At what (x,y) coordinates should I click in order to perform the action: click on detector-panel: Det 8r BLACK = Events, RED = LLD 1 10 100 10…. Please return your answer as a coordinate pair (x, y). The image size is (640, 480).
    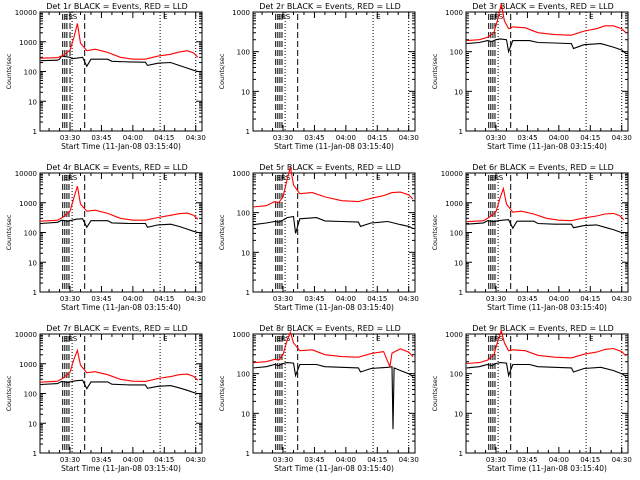
    Looking at the image, I should click on (318, 398).